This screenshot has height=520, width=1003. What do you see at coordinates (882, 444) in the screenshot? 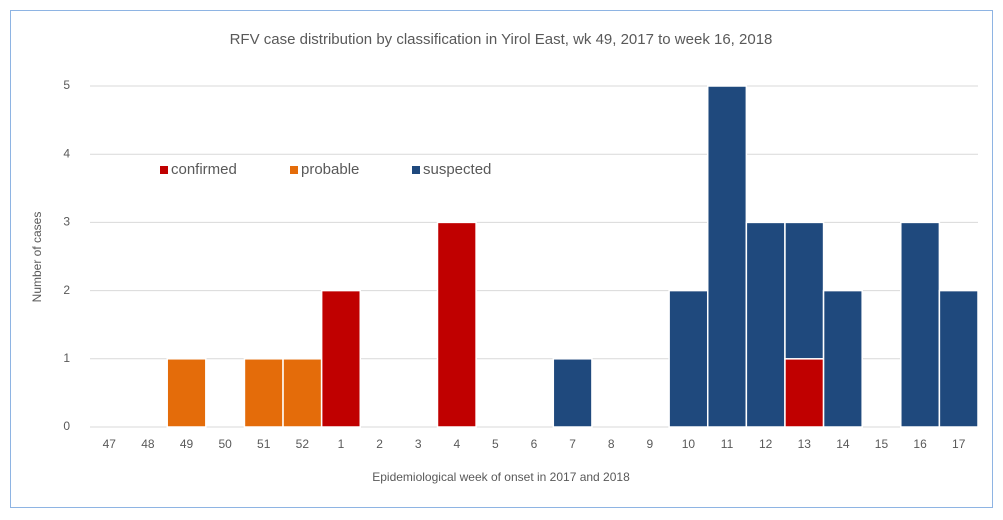
I see `x-tick-label: 15` at bounding box center [882, 444].